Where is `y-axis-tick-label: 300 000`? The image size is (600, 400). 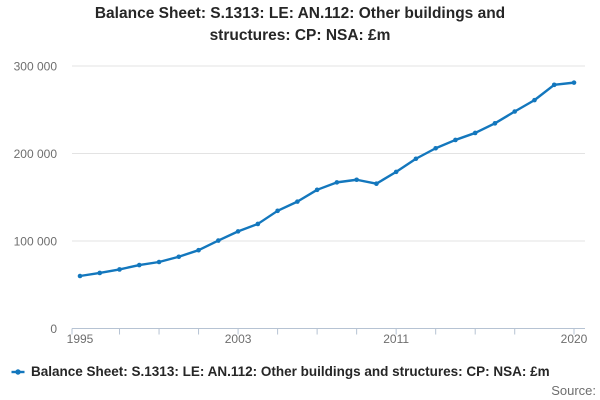
y-axis-tick-label: 300 000 is located at coordinates (36, 67).